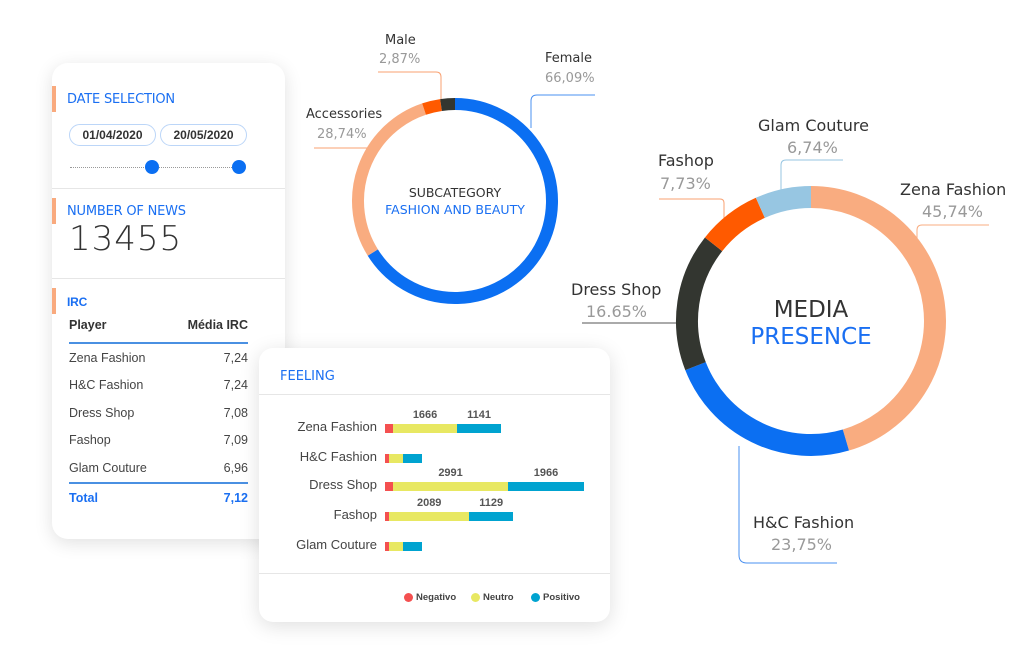  I want to click on glam-couture-segment, so click(783, 202).